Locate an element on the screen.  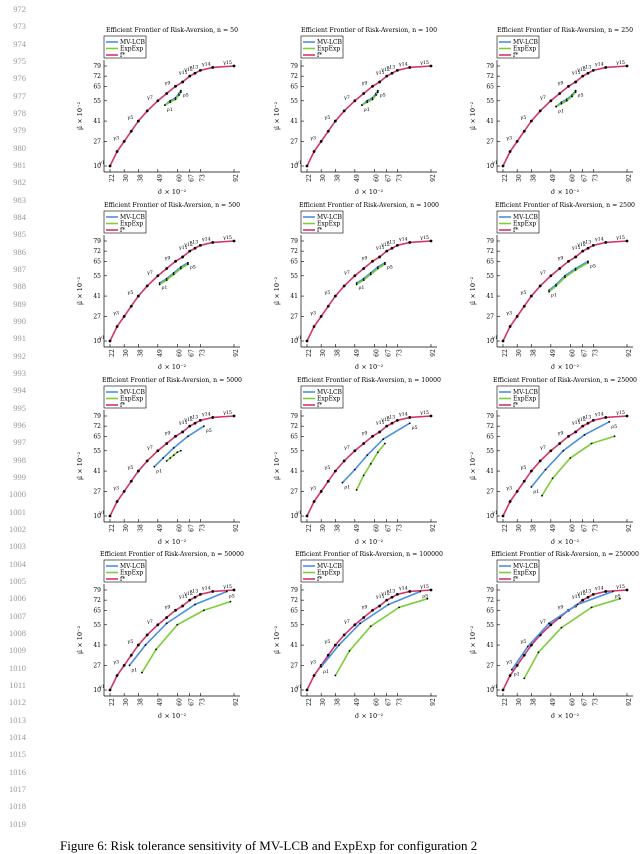
line-number: 999 is located at coordinates (19, 476).